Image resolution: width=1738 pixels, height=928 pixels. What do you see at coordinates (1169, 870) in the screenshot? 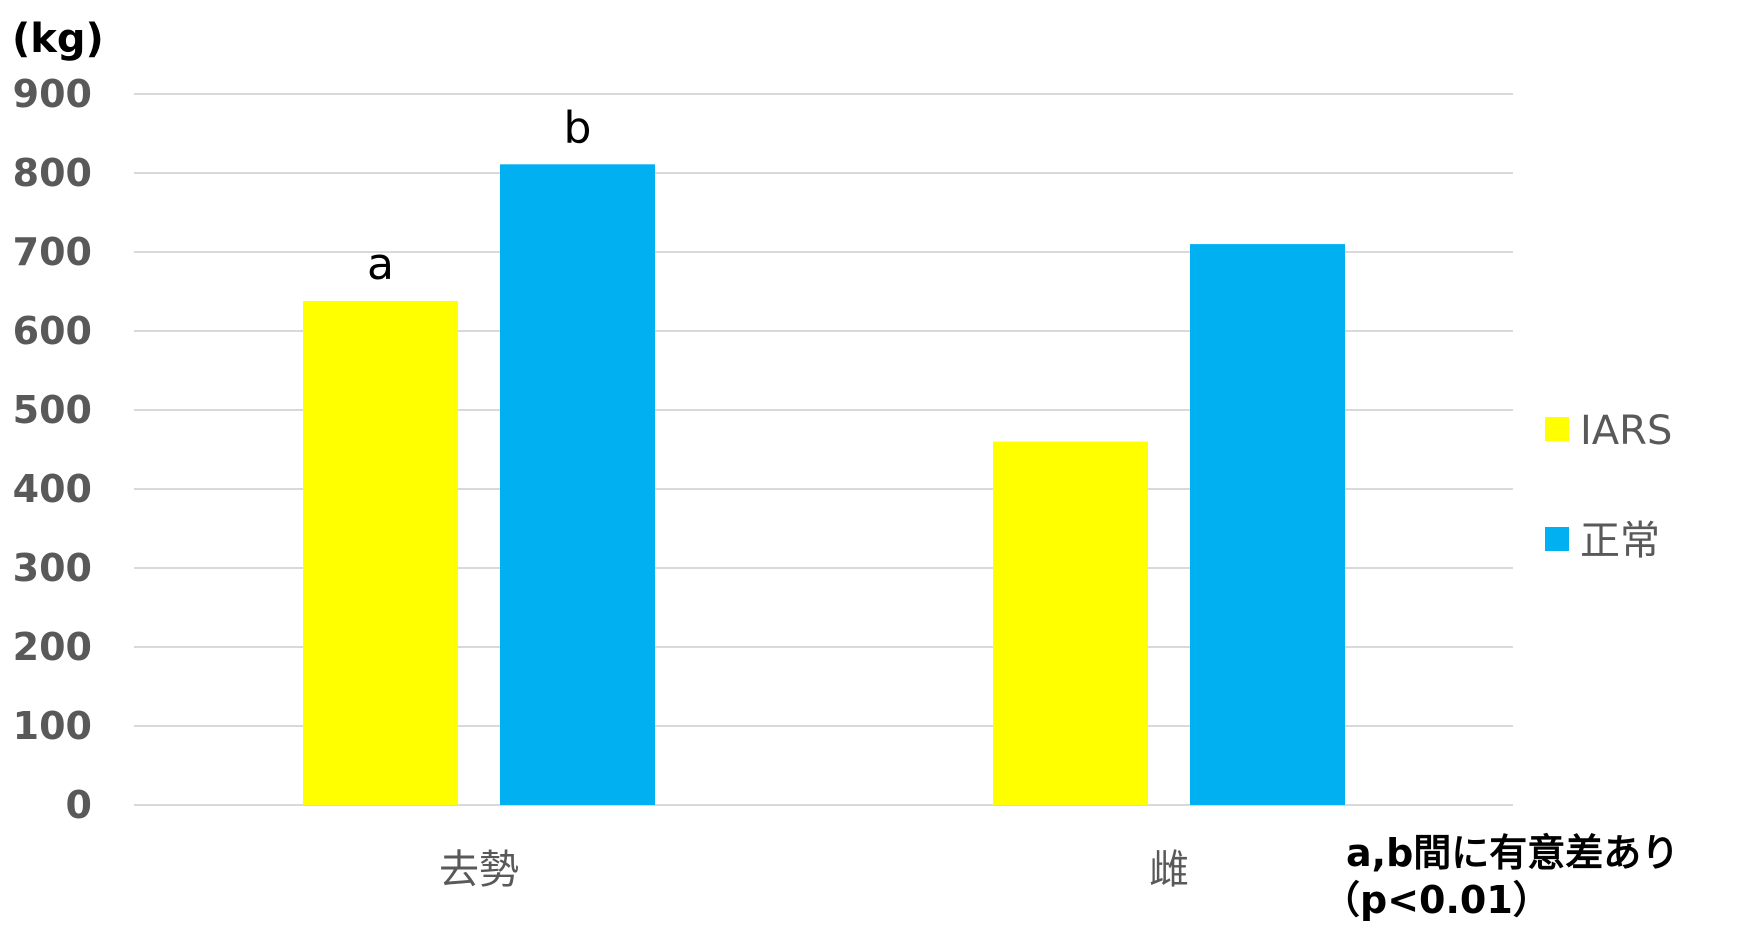
I see `x-tick-label: 雌` at bounding box center [1169, 870].